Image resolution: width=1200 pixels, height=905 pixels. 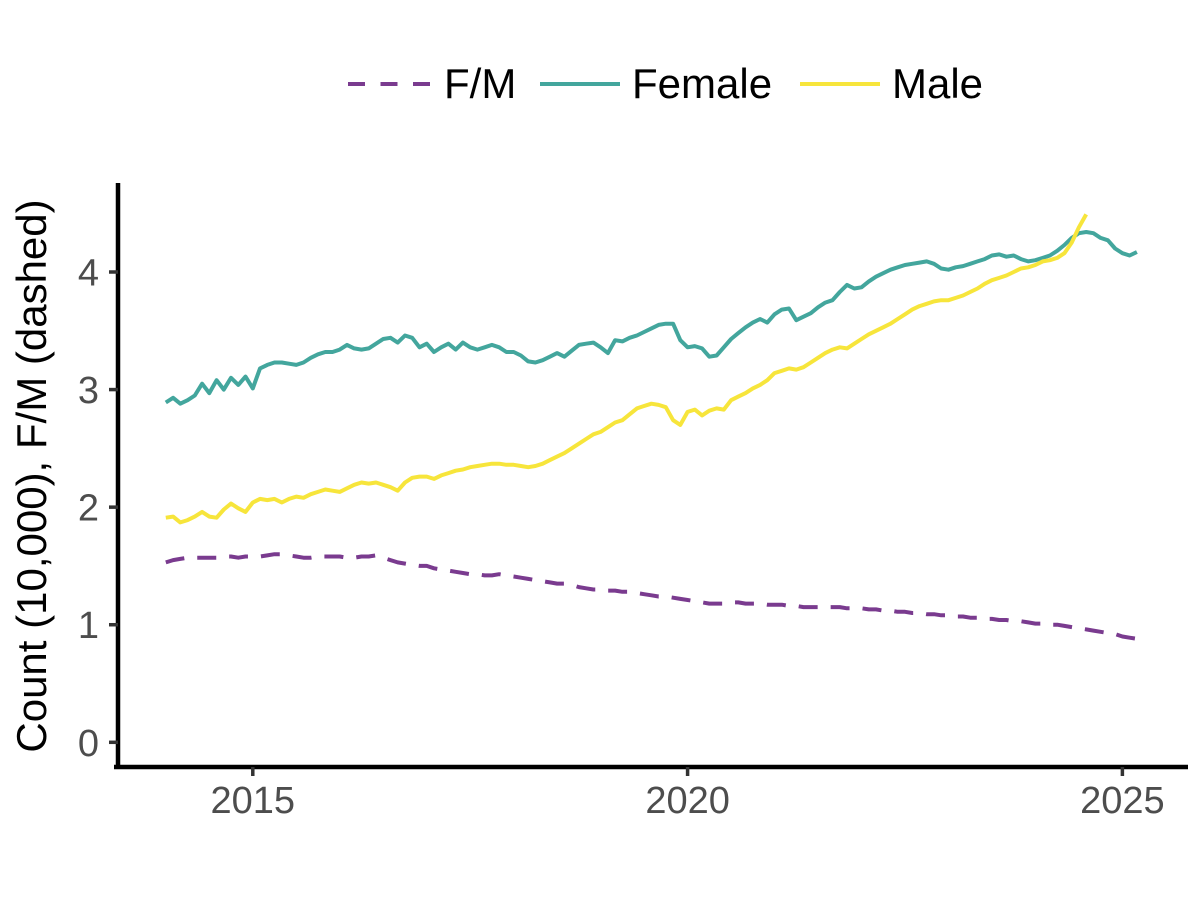 I want to click on y-tick-label: 4, so click(x=88, y=274).